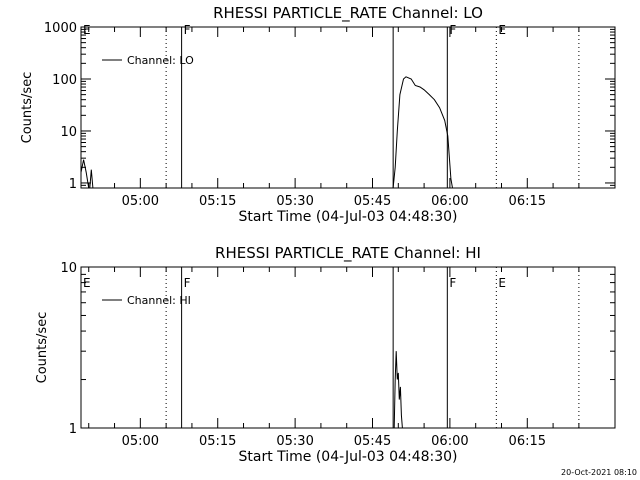  I want to click on legend-entry: Channel: LO, so click(160, 60).